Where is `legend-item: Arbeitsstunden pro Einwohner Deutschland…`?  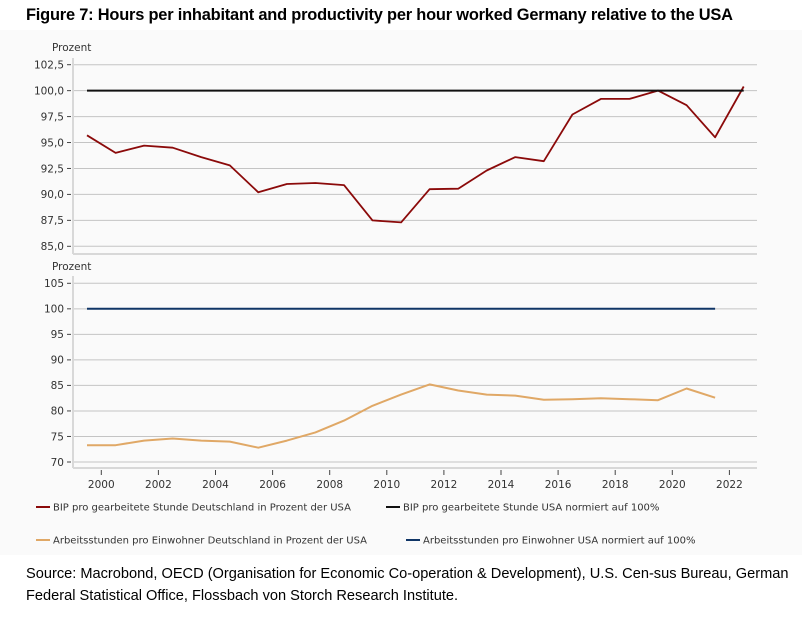 legend-item: Arbeitsstunden pro Einwohner Deutschland… is located at coordinates (201, 541).